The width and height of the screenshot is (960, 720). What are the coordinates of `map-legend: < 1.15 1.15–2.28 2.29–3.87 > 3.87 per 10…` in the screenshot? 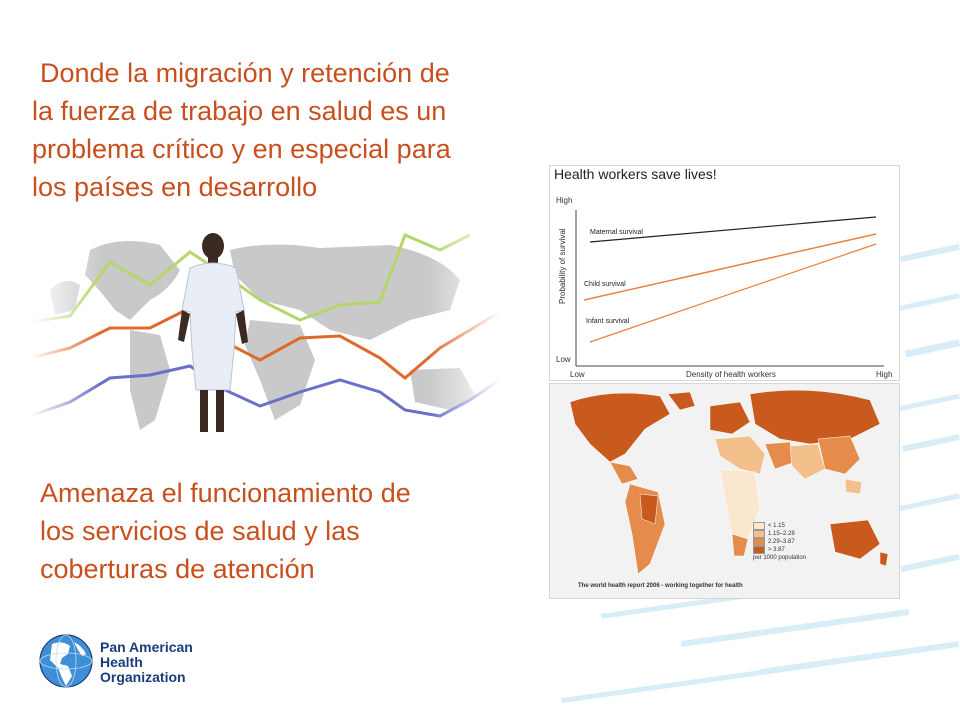 It's located at (779, 542).